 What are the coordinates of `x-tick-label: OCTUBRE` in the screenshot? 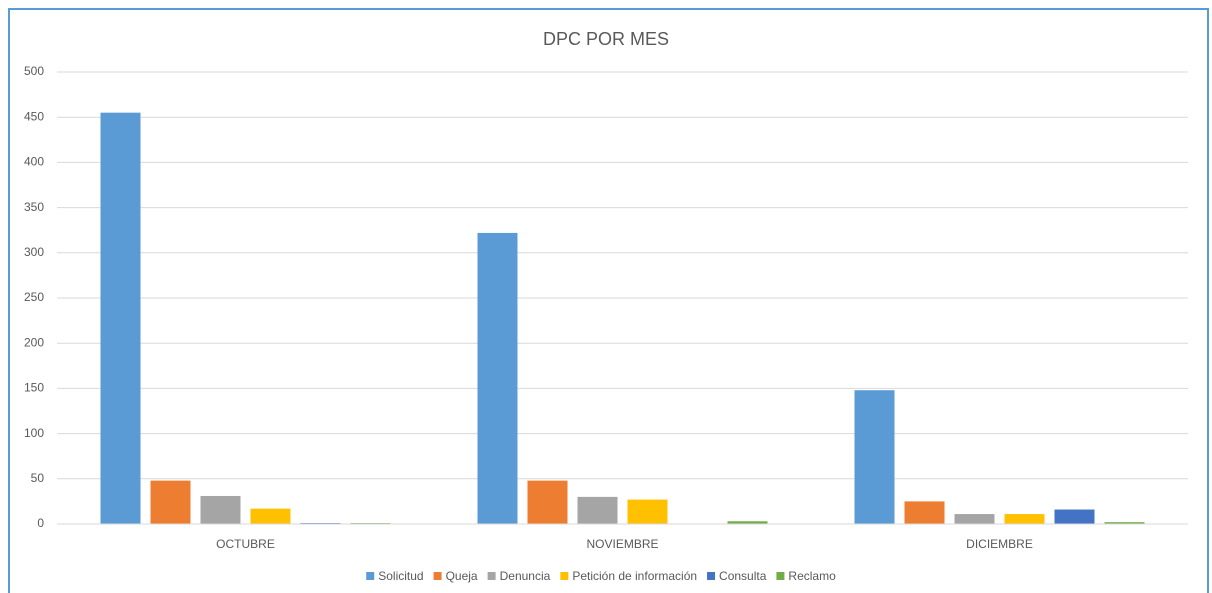 It's located at (245, 544).